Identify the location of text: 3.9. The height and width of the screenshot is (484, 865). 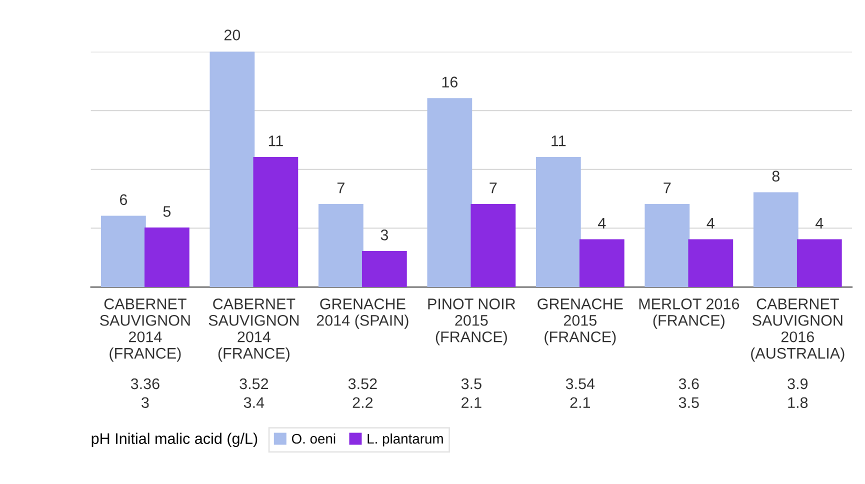
(798, 384).